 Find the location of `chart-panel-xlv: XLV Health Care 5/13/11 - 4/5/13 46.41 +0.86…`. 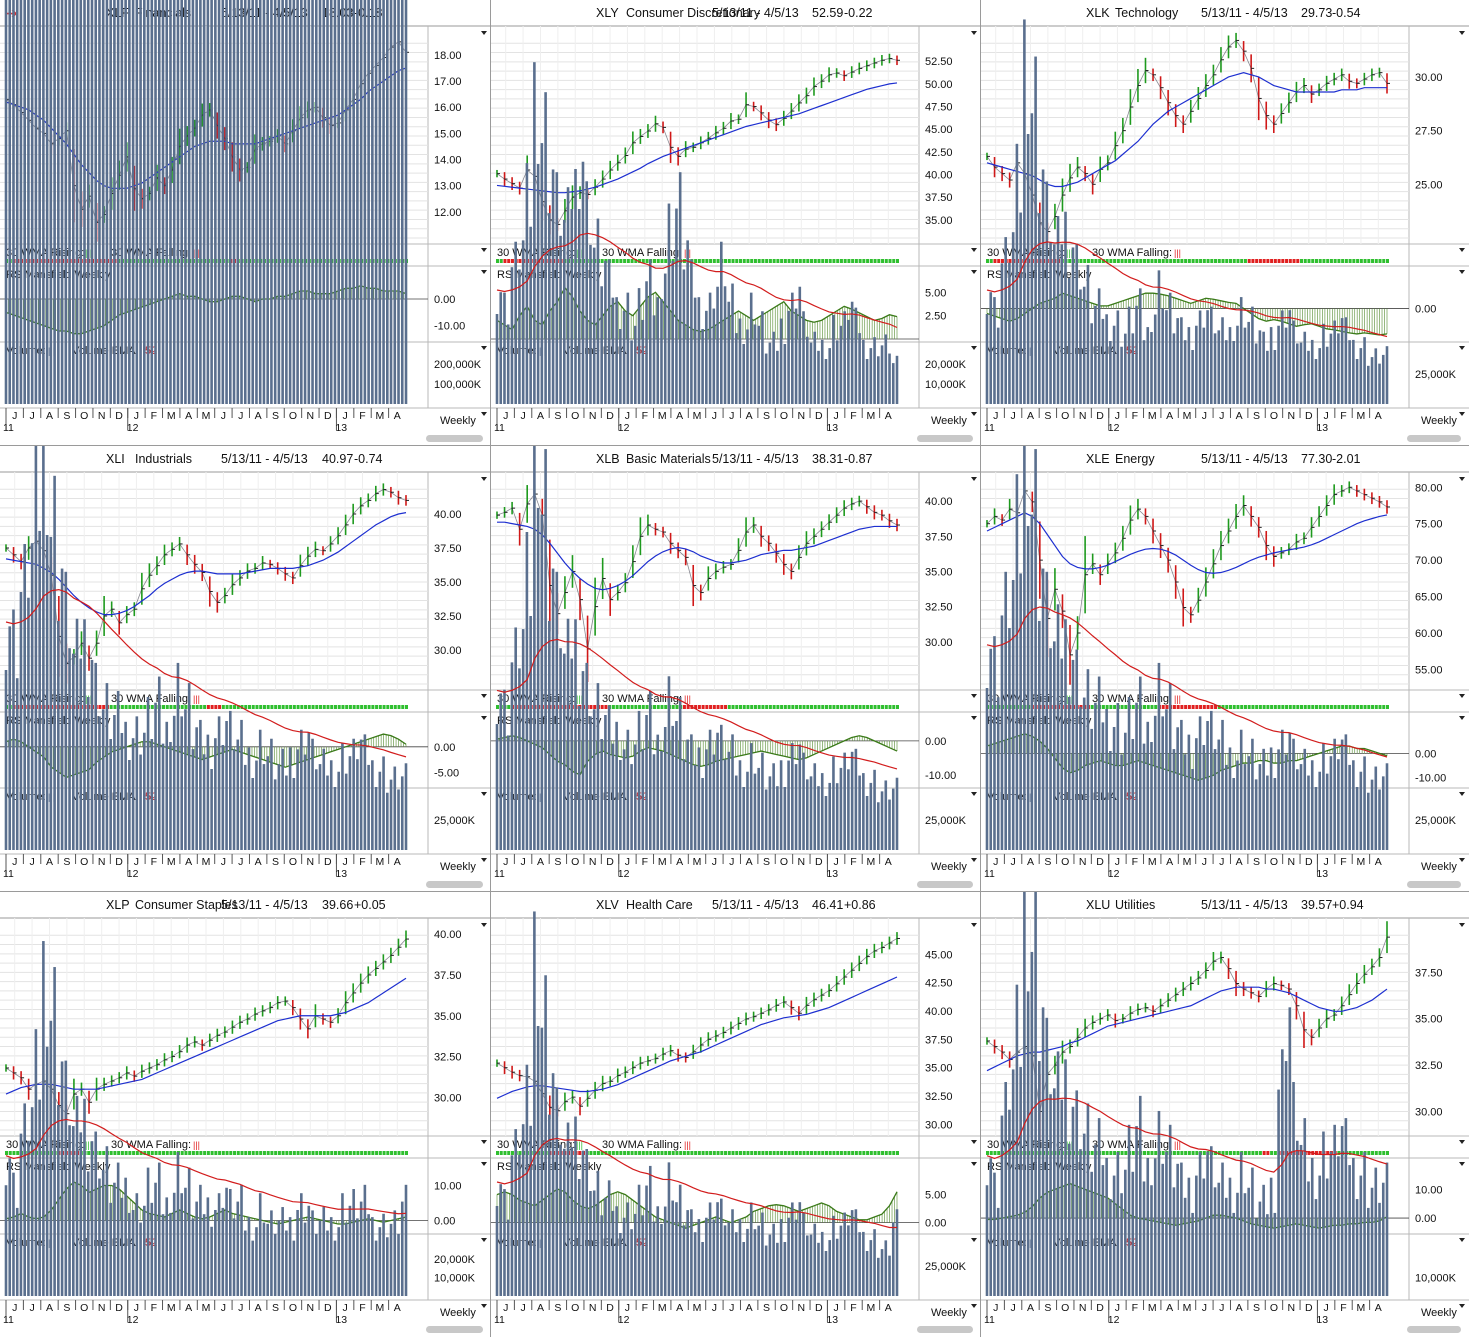

chart-panel-xlv: XLV Health Care 5/13/11 - 4/5/13 46.41 +0.86… is located at coordinates (736, 1114).